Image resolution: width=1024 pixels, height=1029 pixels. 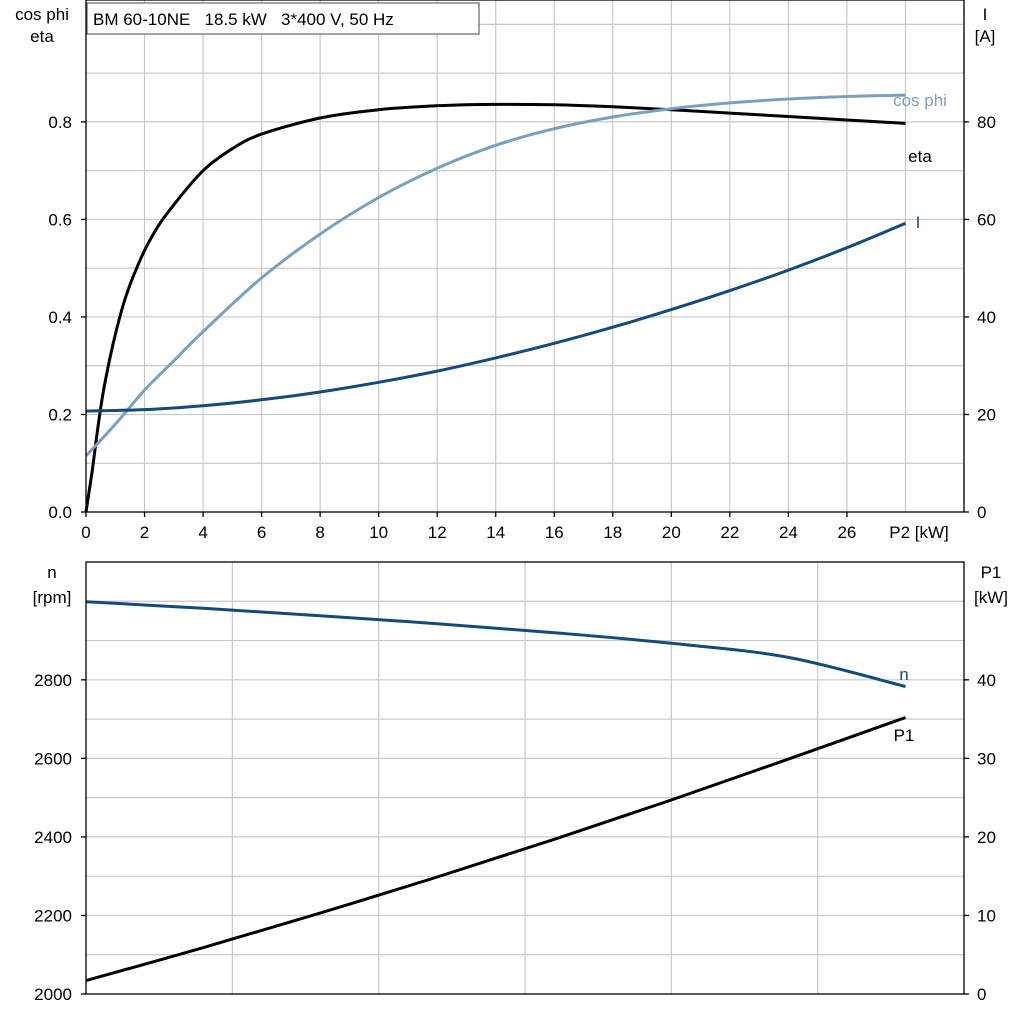 What do you see at coordinates (986, 915) in the screenshot?
I see `bottom-right-y-tick-label: 10` at bounding box center [986, 915].